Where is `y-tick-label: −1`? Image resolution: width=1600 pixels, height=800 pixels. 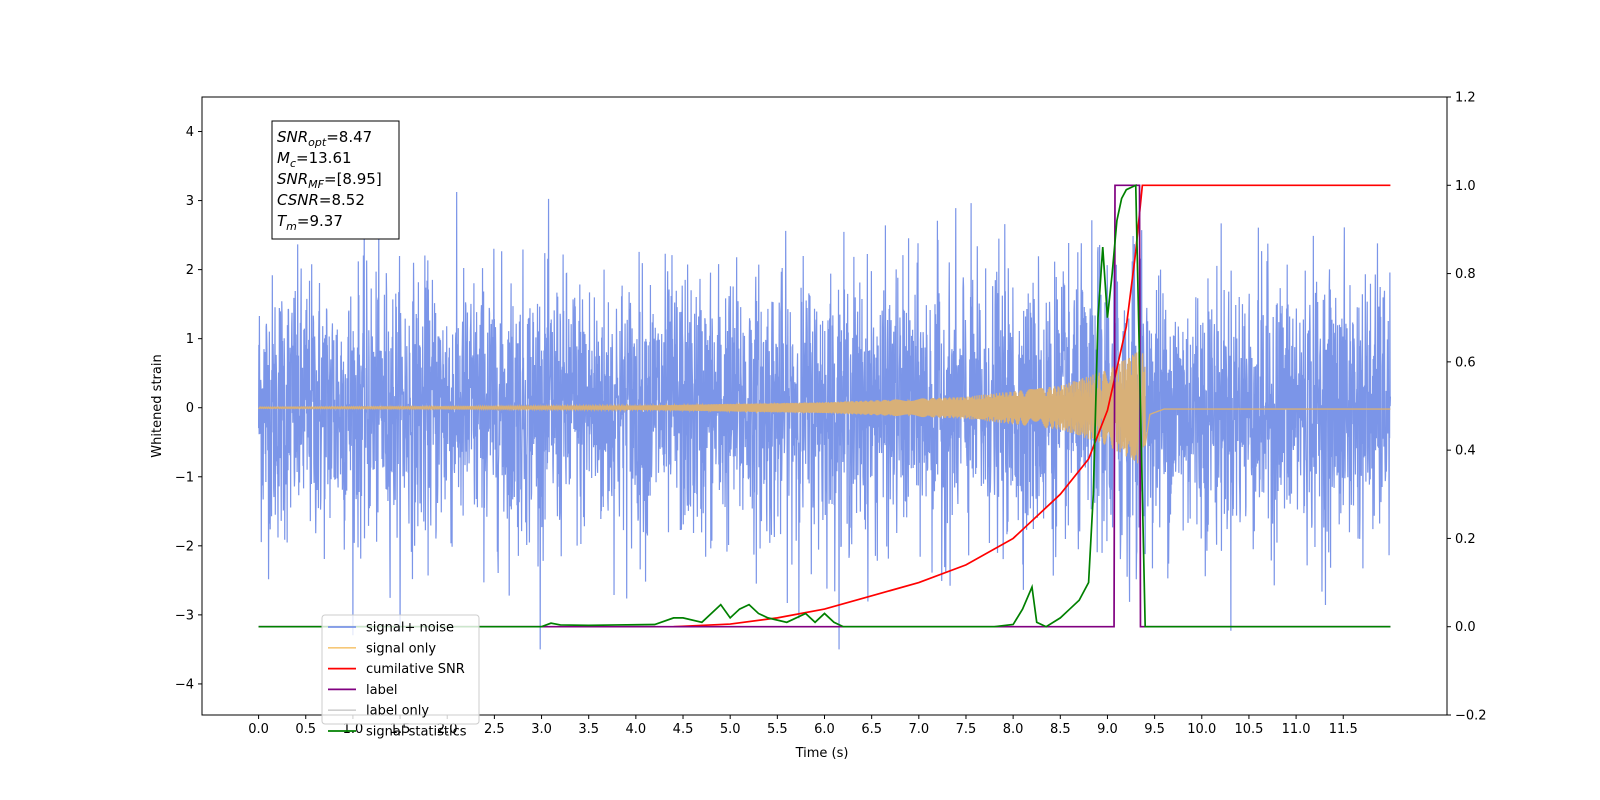
y-tick-label: −1 is located at coordinates (184, 477).